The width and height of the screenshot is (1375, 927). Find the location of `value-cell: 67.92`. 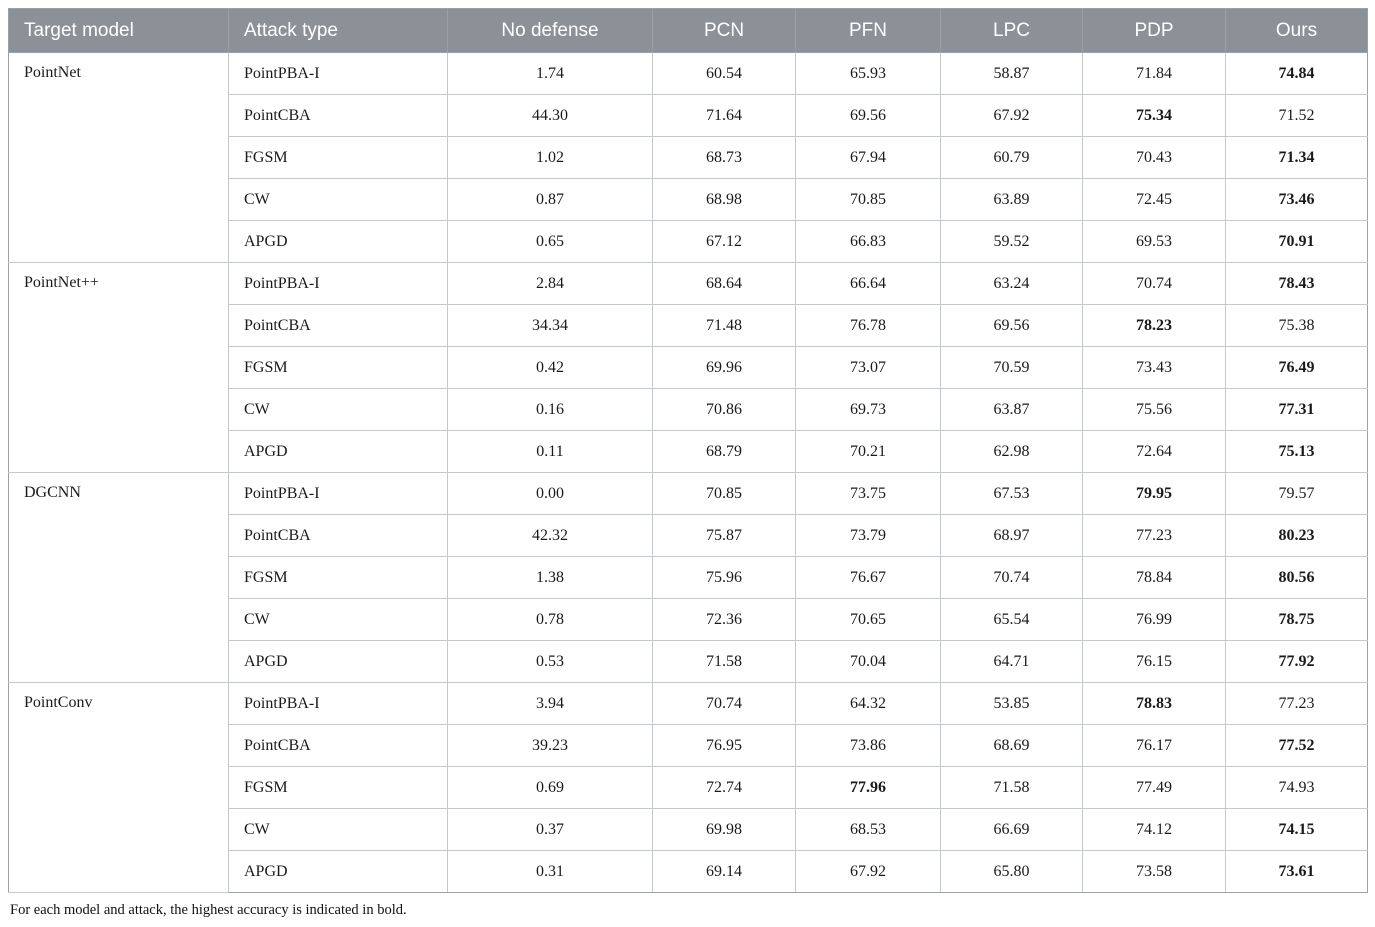

value-cell: 67.92 is located at coordinates (868, 871).